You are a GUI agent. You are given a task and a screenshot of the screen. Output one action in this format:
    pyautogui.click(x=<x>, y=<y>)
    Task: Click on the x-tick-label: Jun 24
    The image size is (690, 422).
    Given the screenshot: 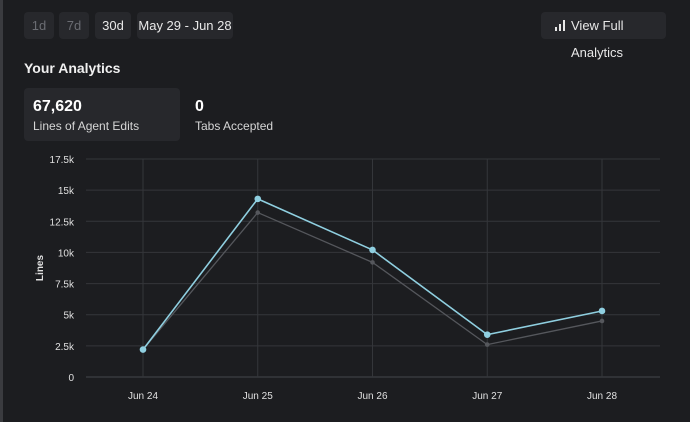 What is the action you would take?
    pyautogui.click(x=143, y=396)
    